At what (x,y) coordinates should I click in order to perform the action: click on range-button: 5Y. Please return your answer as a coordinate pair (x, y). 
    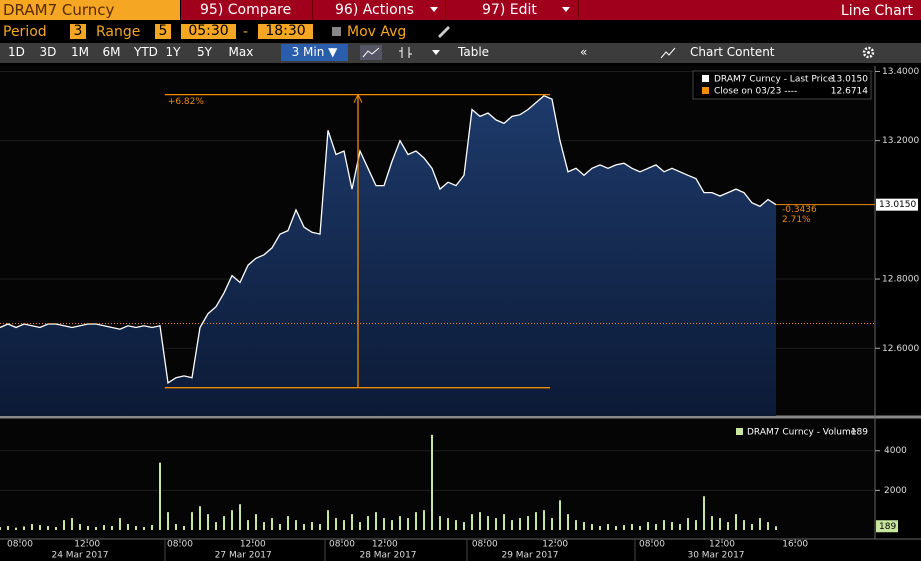
    Looking at the image, I should click on (204, 52).